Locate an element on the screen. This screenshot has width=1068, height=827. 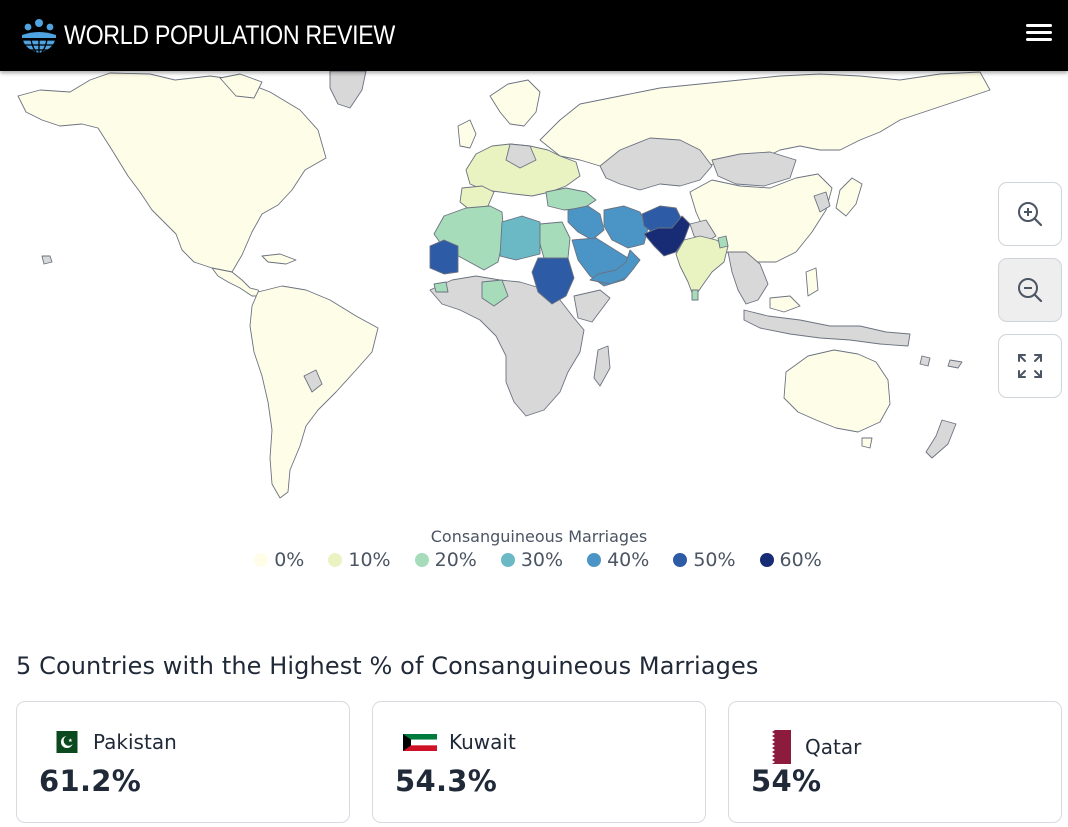
map-region-europe-grey is located at coordinates (521, 156).